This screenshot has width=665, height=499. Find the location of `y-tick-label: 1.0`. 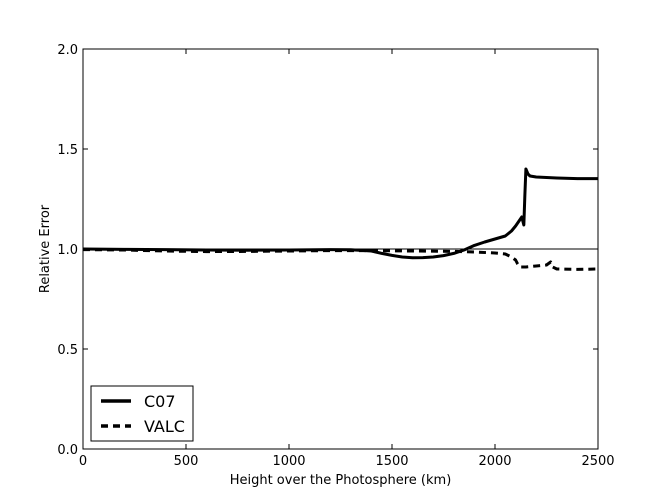

y-tick-label: 1.0 is located at coordinates (67, 250).